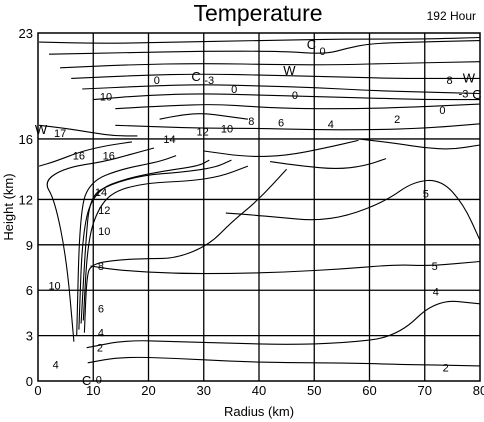 Image resolution: width=484 pixels, height=422 pixels. What do you see at coordinates (29, 290) in the screenshot?
I see `y-tick-label: 6` at bounding box center [29, 290].